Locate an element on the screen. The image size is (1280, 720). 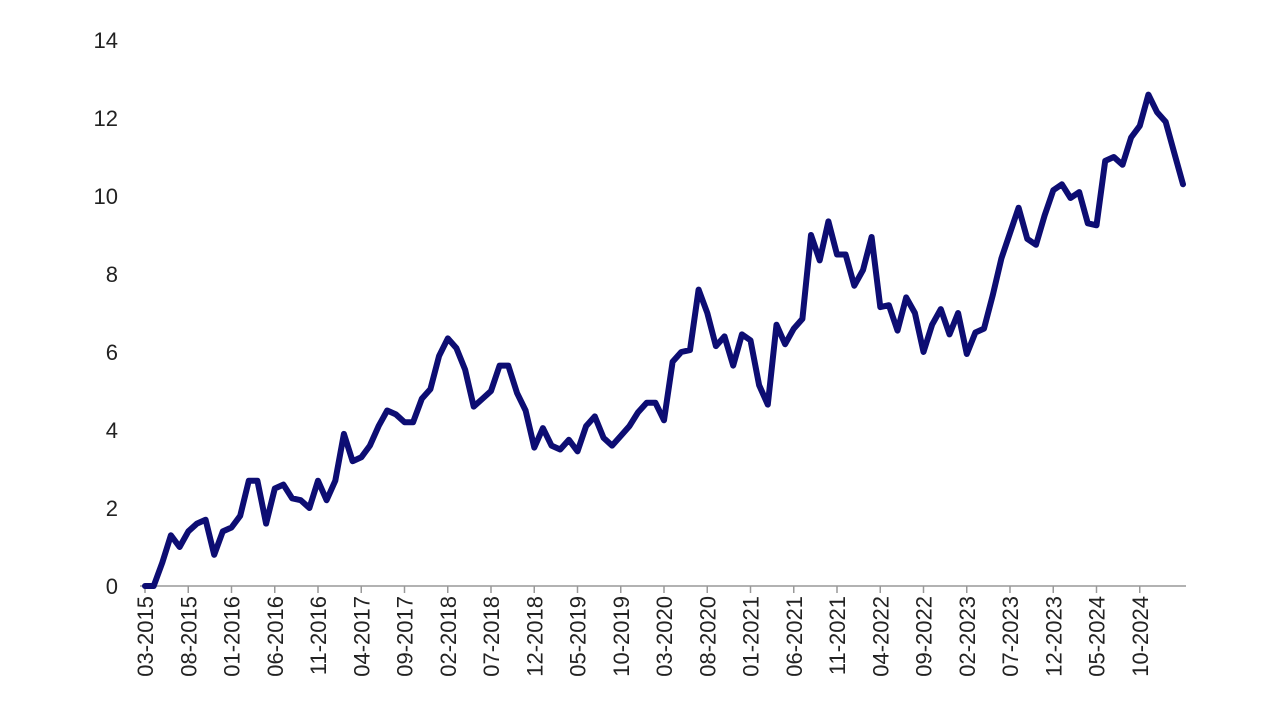
x-tick-label: 04-2017 is located at coordinates (361, 636).